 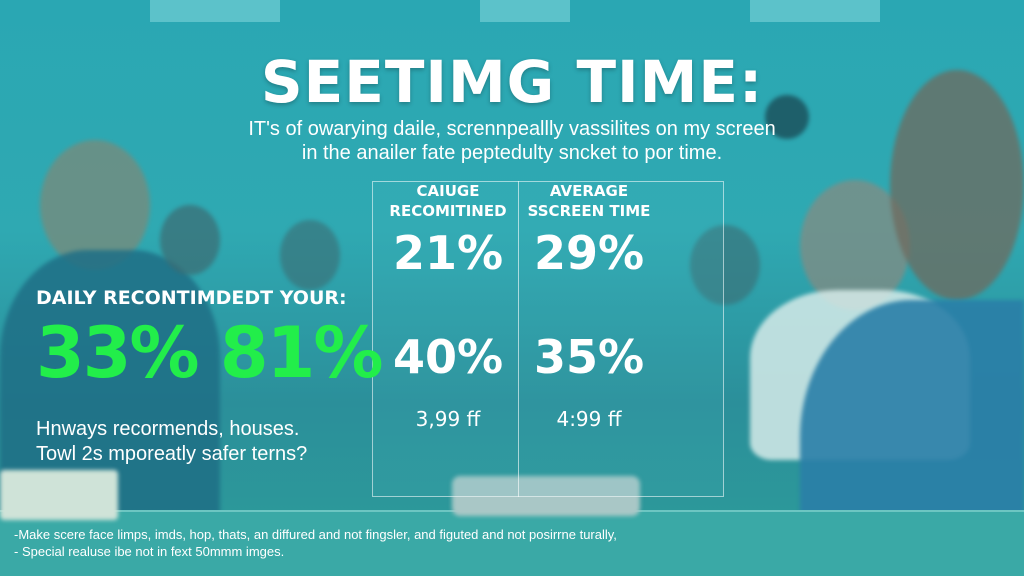 I want to click on desk, so click(x=512, y=543).